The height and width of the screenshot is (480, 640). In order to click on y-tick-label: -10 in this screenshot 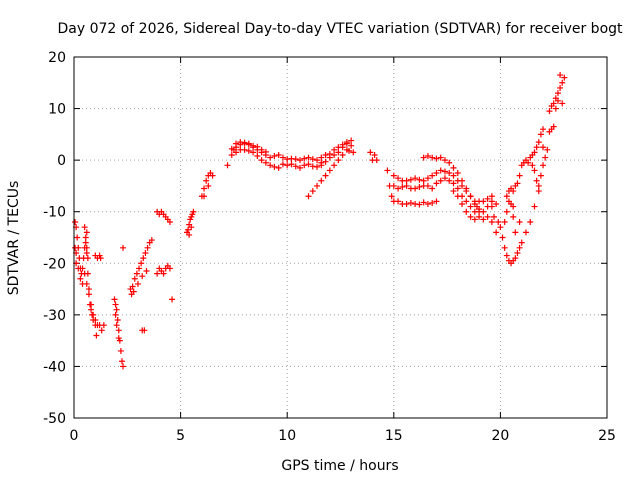, I will do `click(54, 213)`.